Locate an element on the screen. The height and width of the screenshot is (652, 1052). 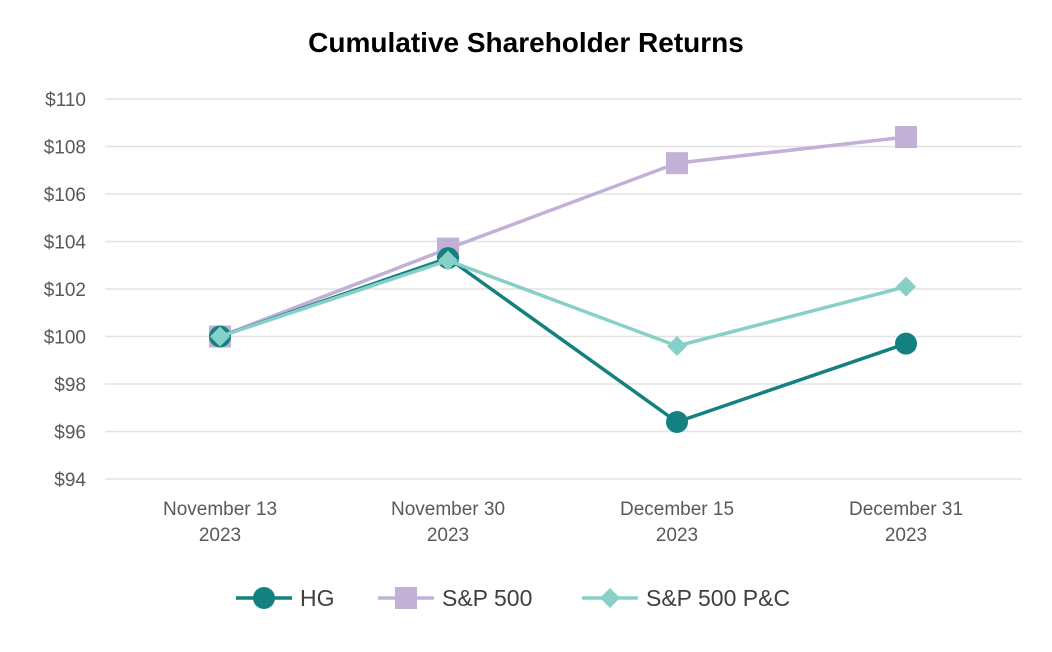
legend-item: S&P 500 P&C is located at coordinates (686, 598).